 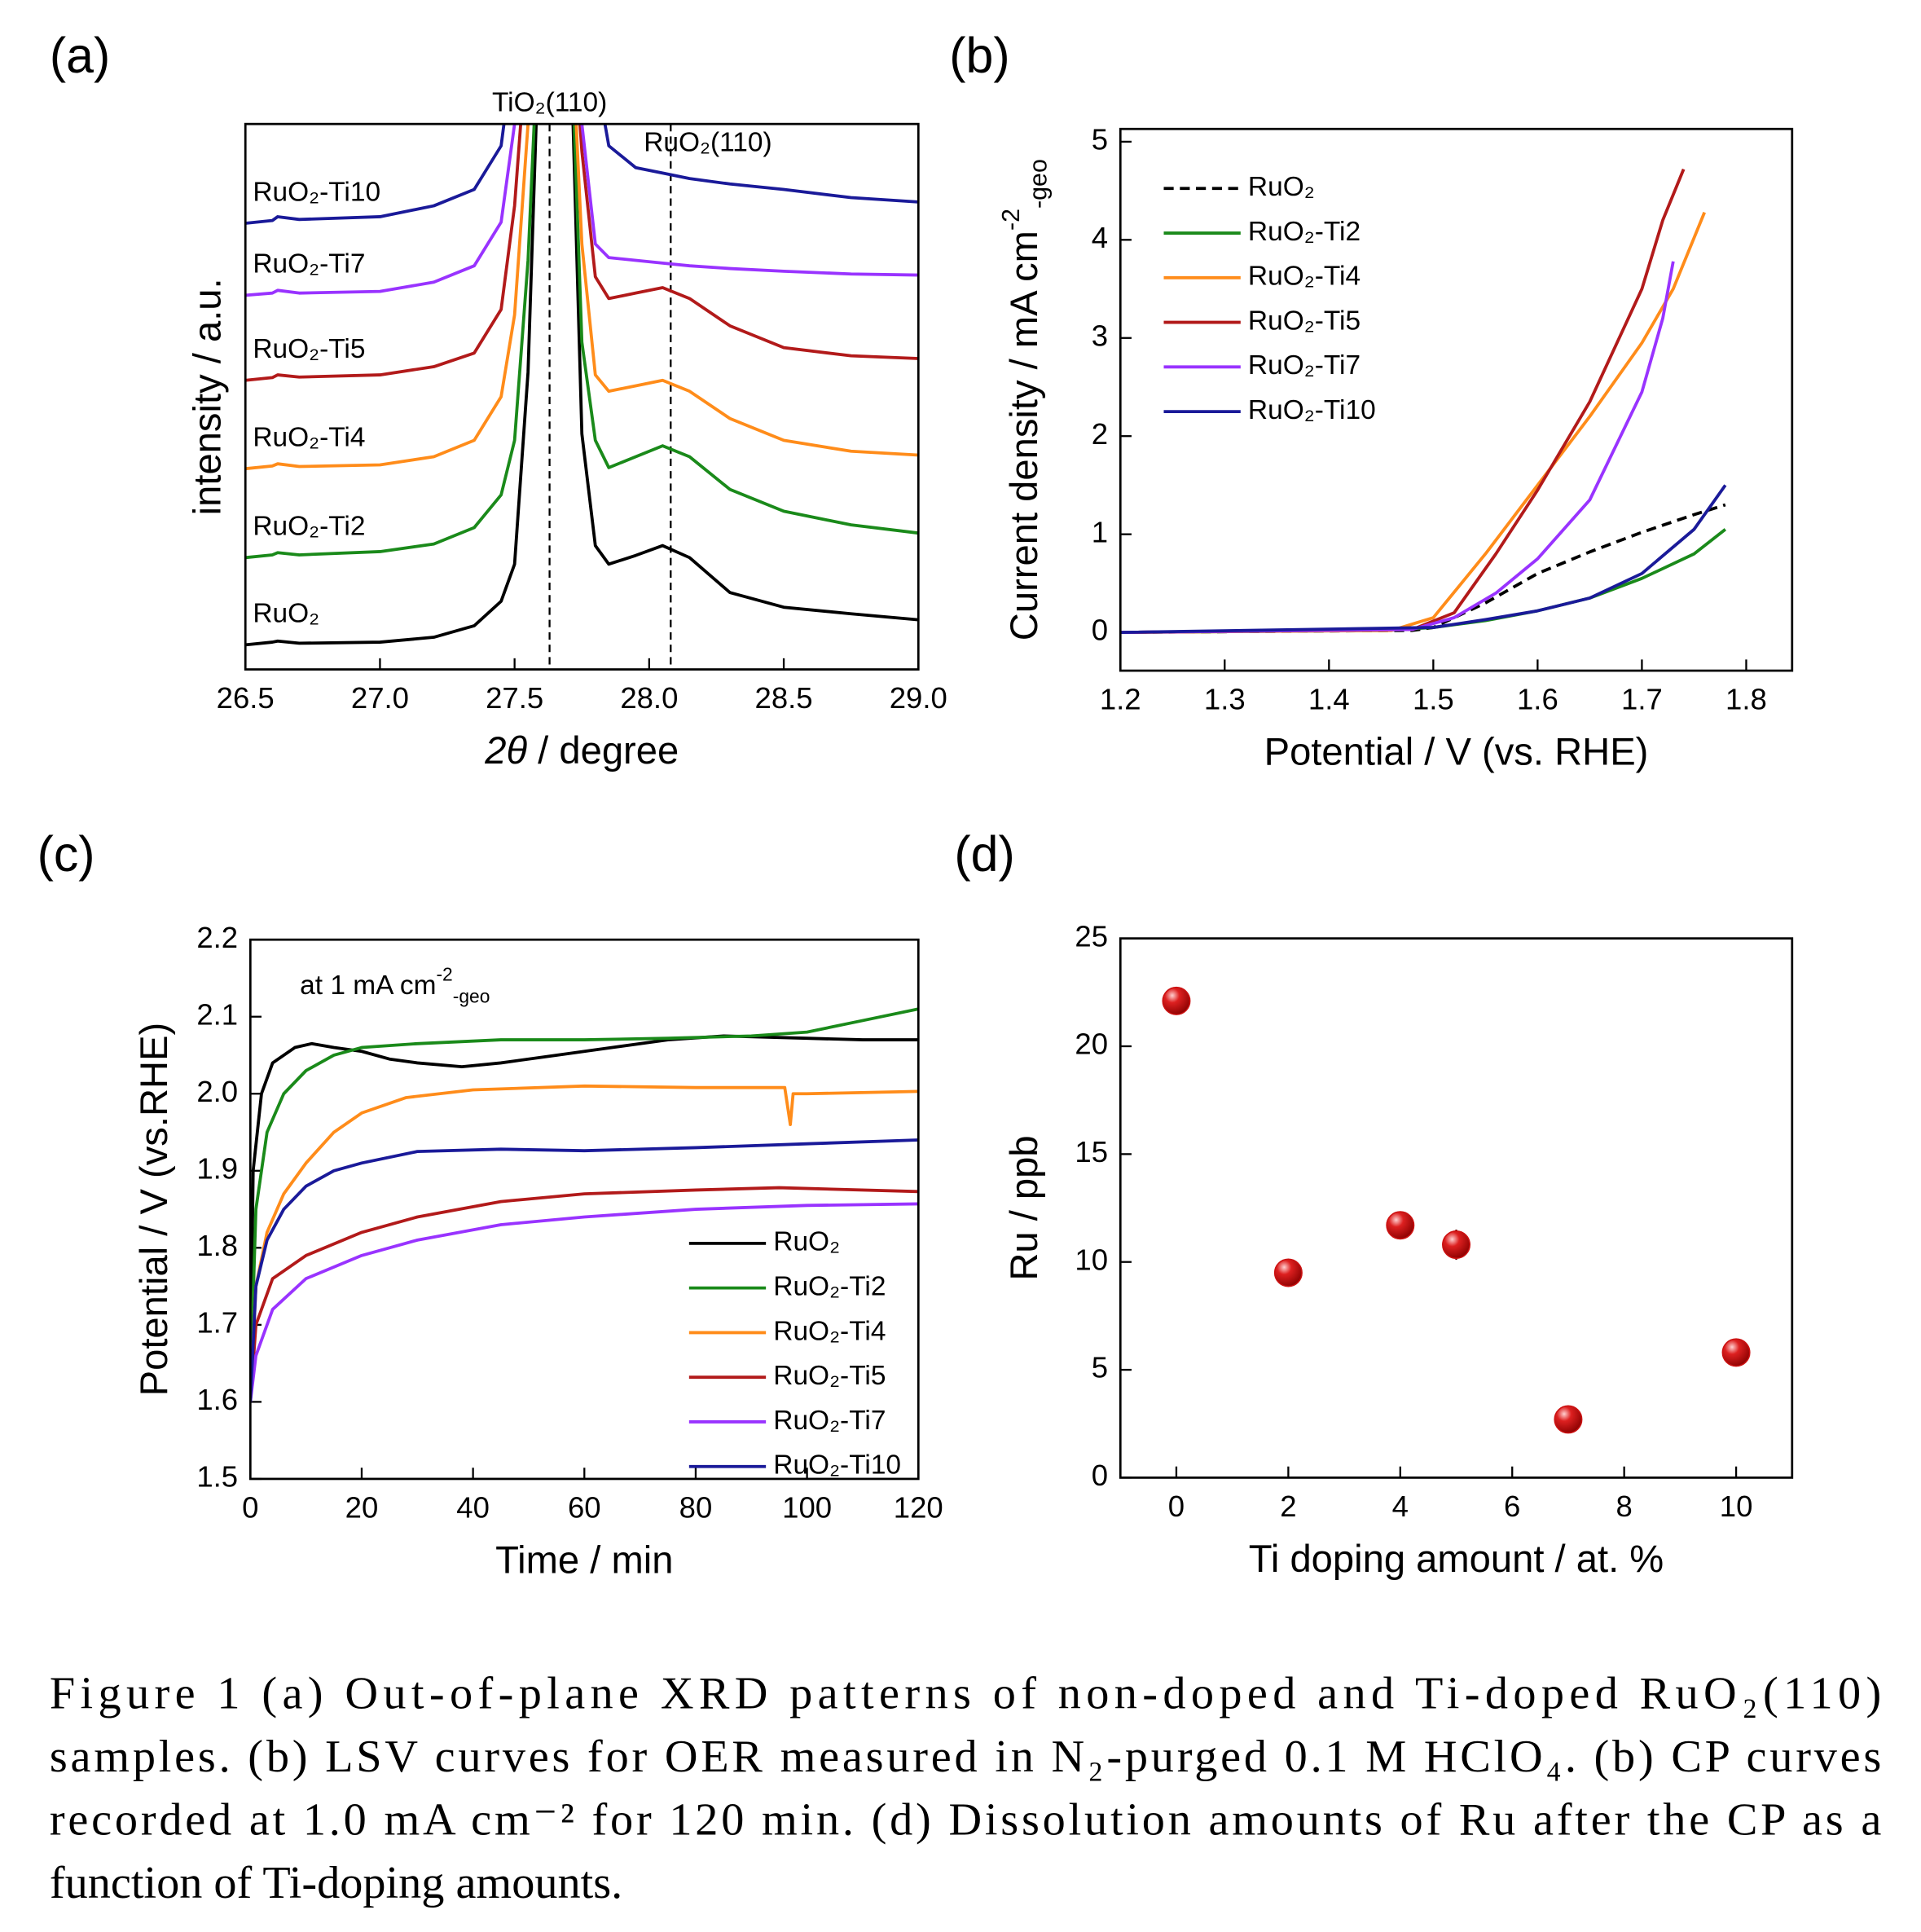 I want to click on x-axis-label: Potential / V (vs. RHE), so click(x=1456, y=751).